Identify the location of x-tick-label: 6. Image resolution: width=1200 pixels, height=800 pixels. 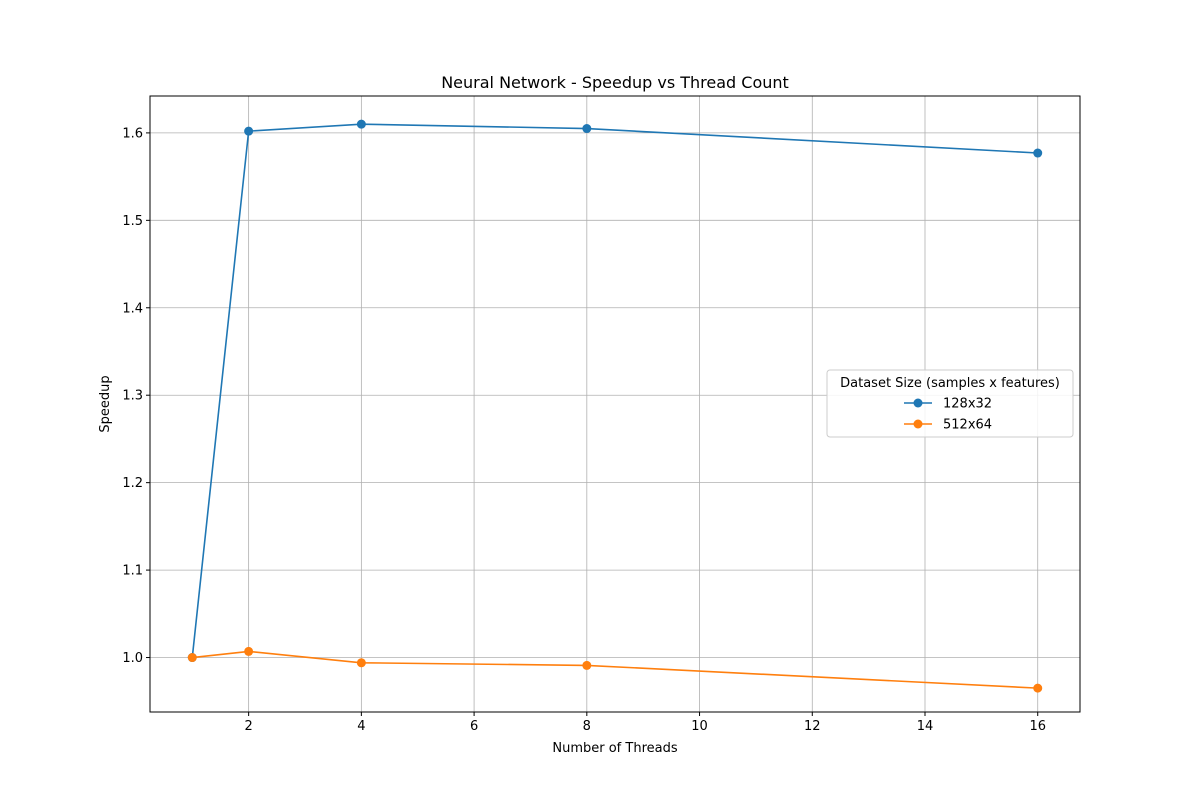
(474, 726).